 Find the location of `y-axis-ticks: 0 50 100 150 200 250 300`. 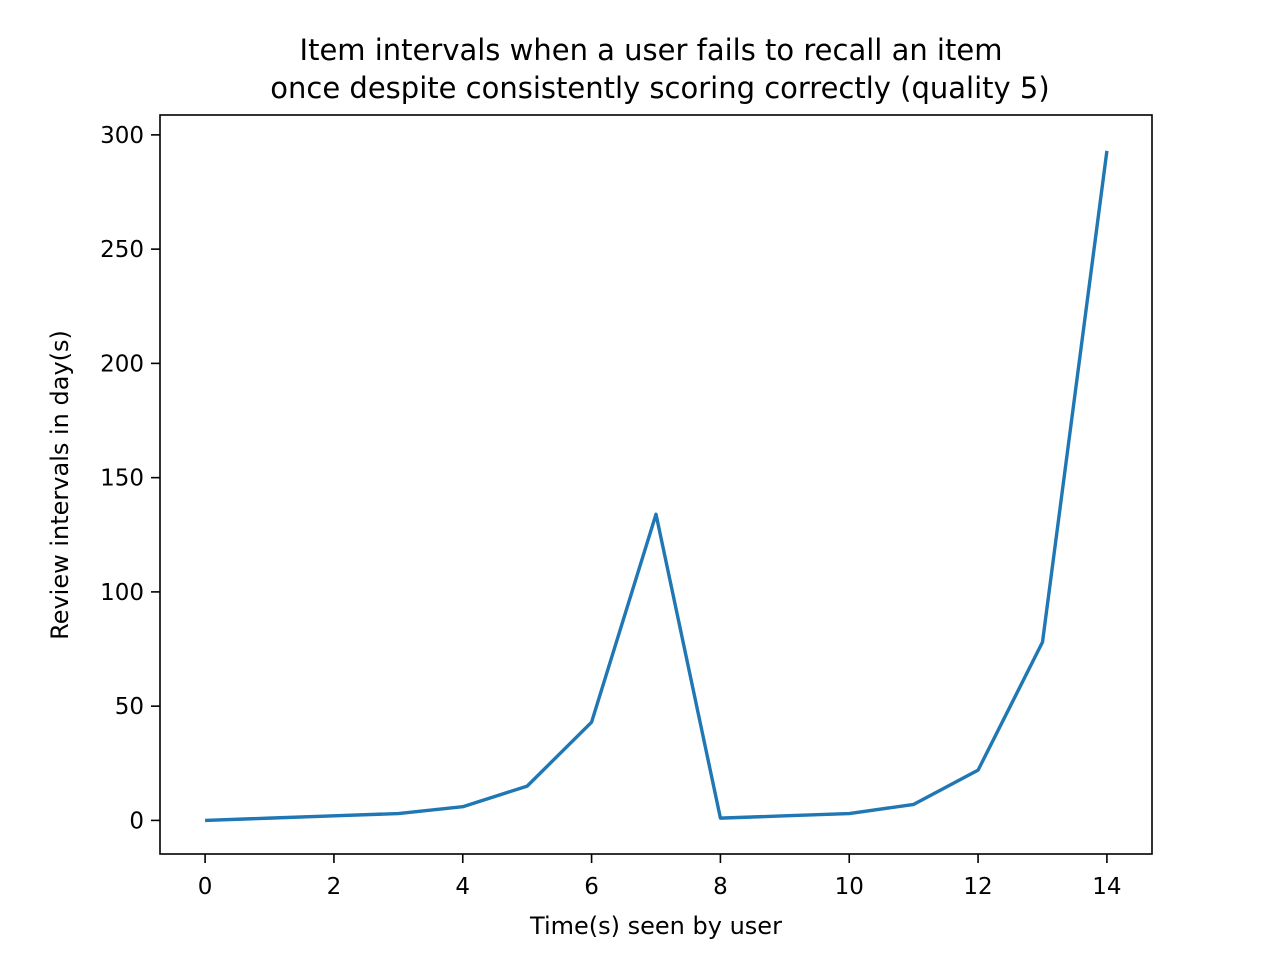

y-axis-ticks: 0 50 100 150 200 250 300 is located at coordinates (130, 478).